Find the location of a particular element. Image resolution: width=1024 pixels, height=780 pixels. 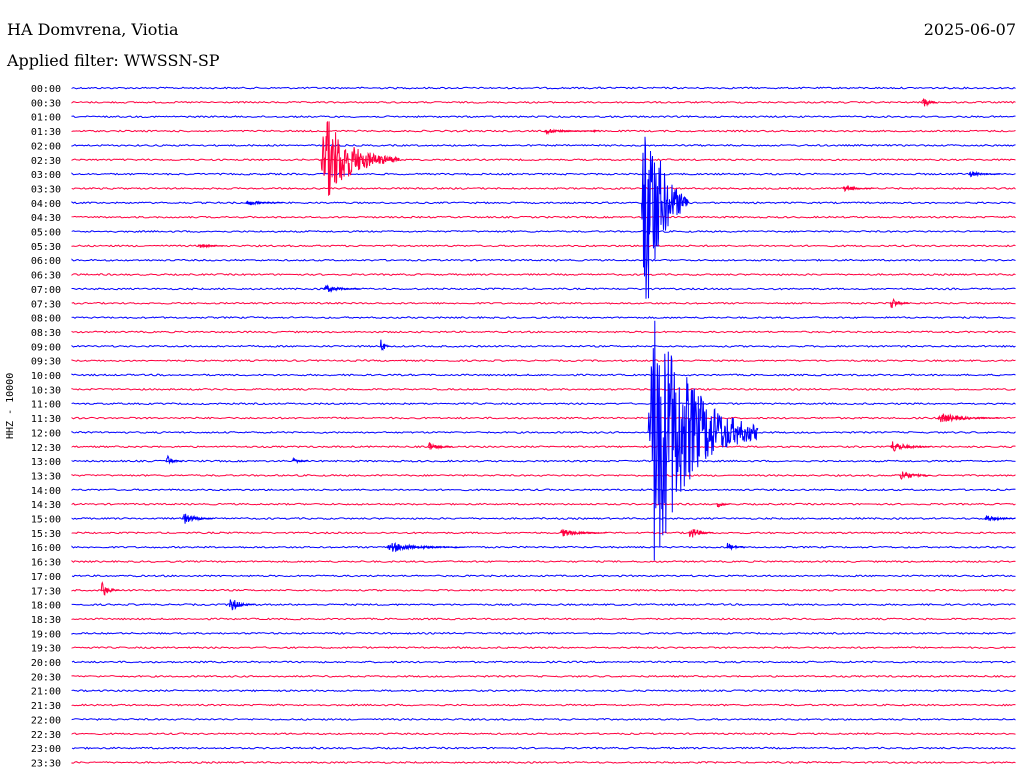

row-time-label: 20:00 is located at coordinates (46, 663).